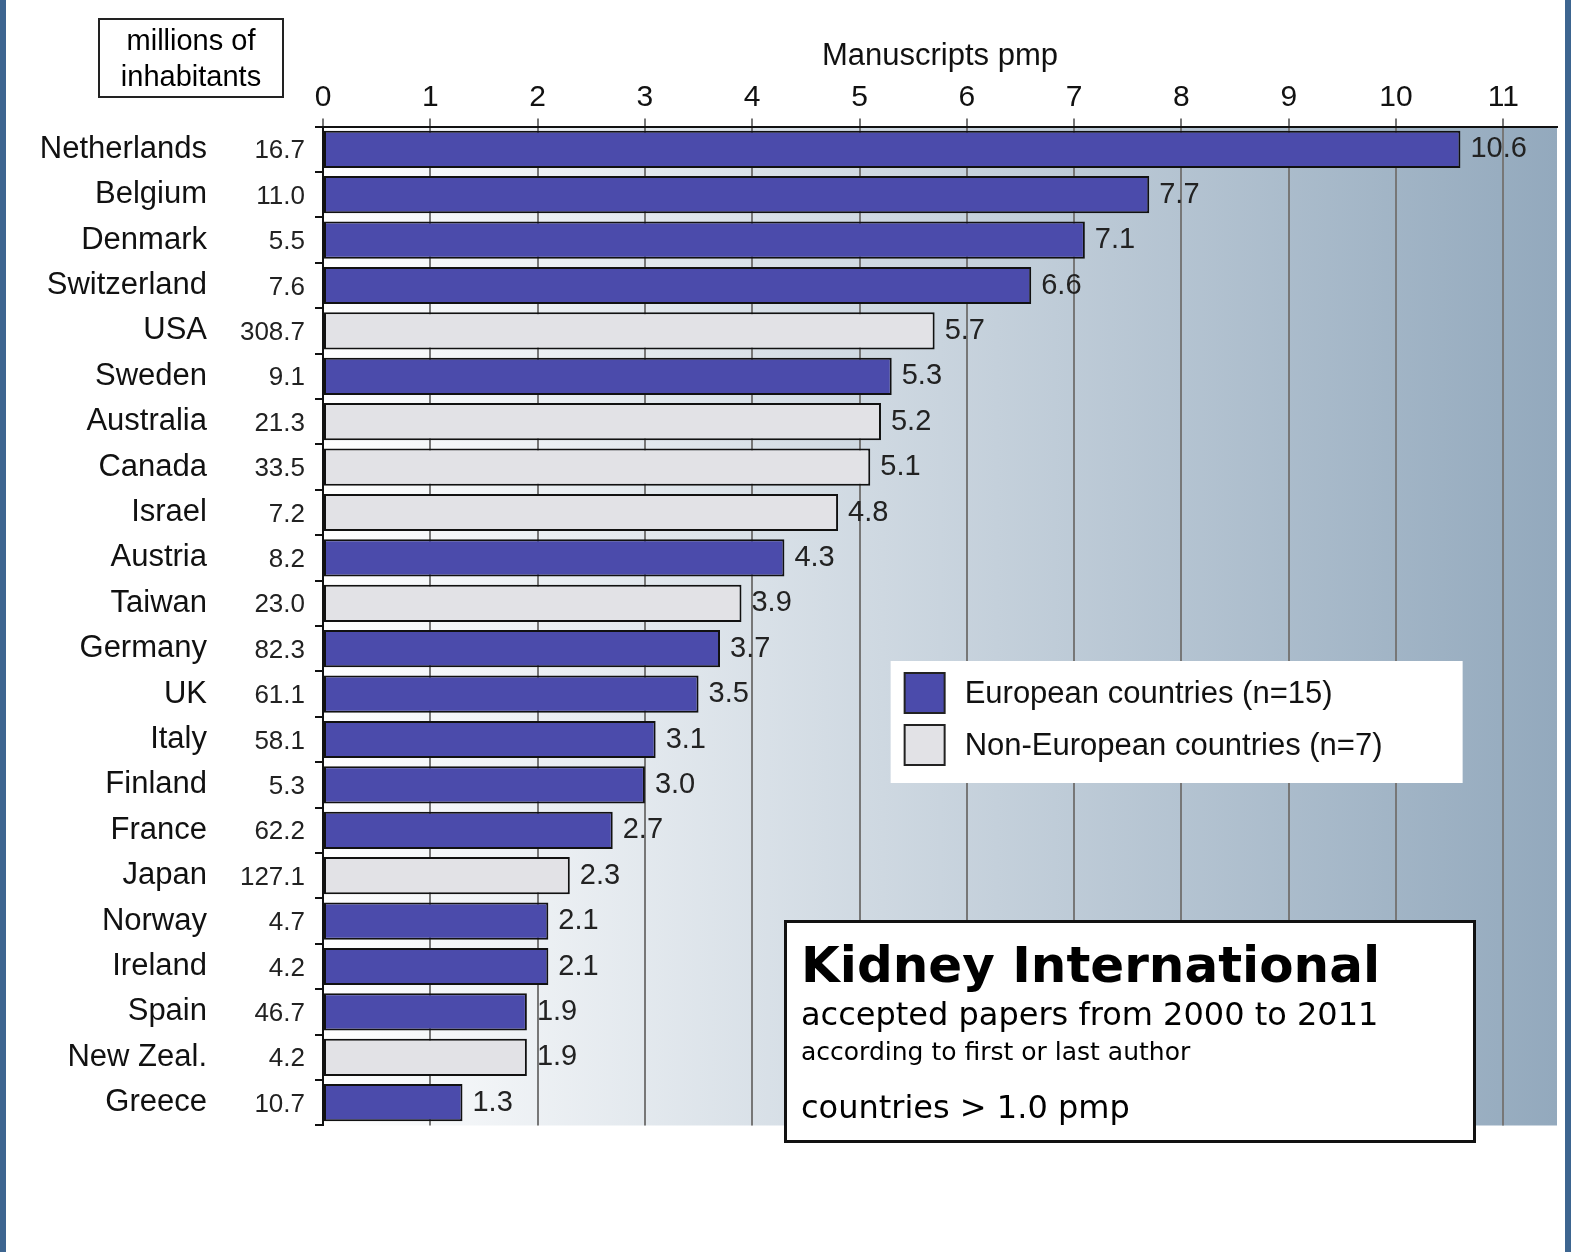 The image size is (1571, 1252). Describe the element at coordinates (159, 556) in the screenshot. I see `y-tick-label: Austria` at that location.